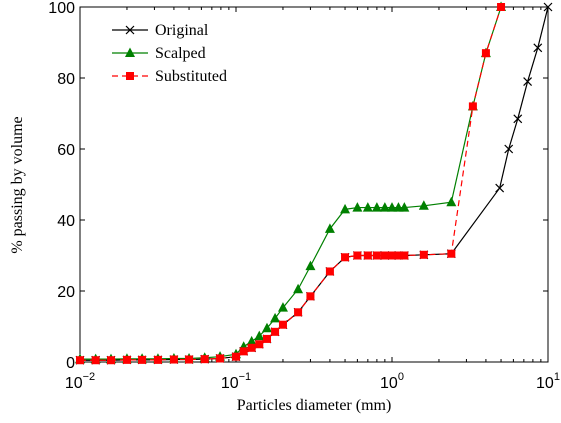 The image size is (561, 423). Describe the element at coordinates (180, 53) in the screenshot. I see `legend-label: Scalped` at that location.